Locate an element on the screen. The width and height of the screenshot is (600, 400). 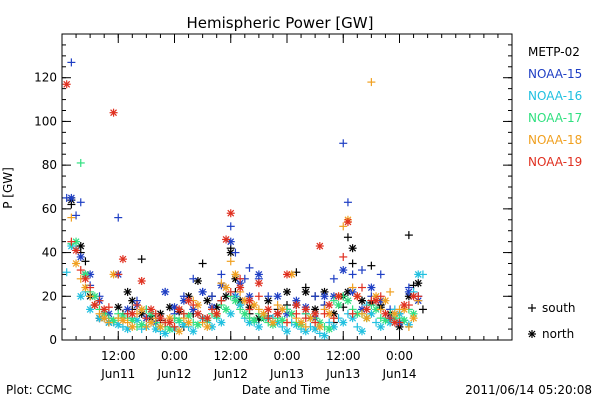
legend-entry: METP-02 is located at coordinates (554, 52).